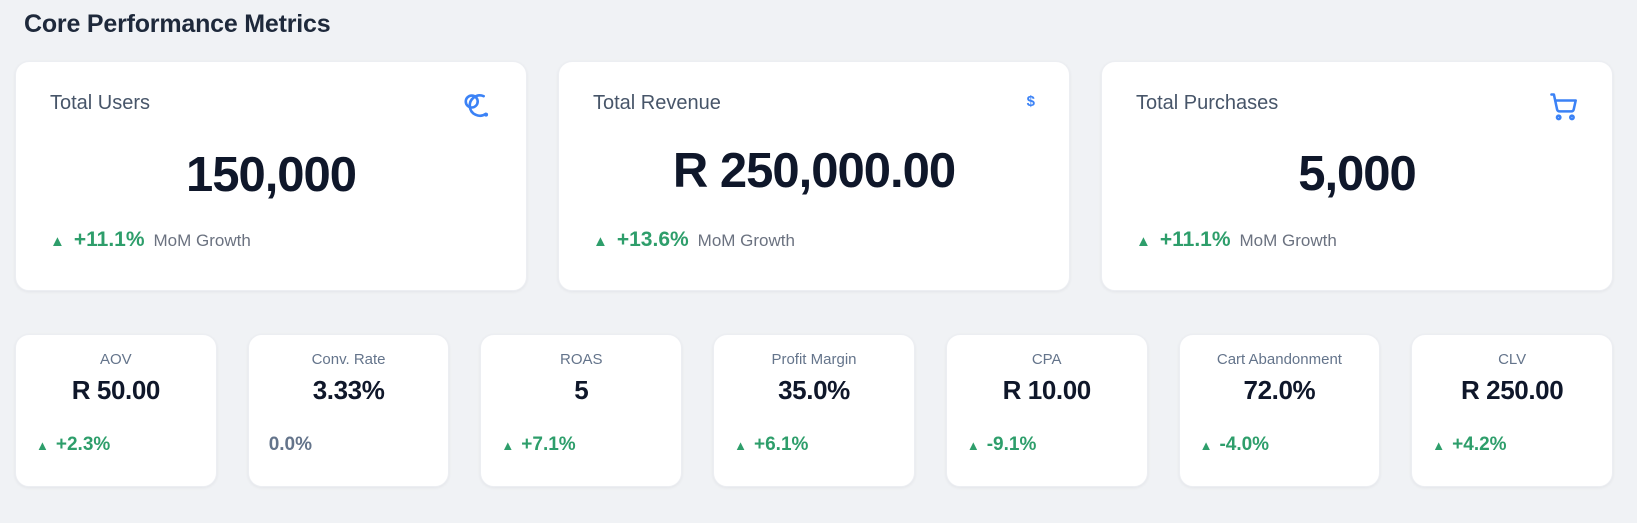 This screenshot has height=523, width=1637. Describe the element at coordinates (814, 390) in the screenshot. I see `metric-value: 35.0%` at that location.